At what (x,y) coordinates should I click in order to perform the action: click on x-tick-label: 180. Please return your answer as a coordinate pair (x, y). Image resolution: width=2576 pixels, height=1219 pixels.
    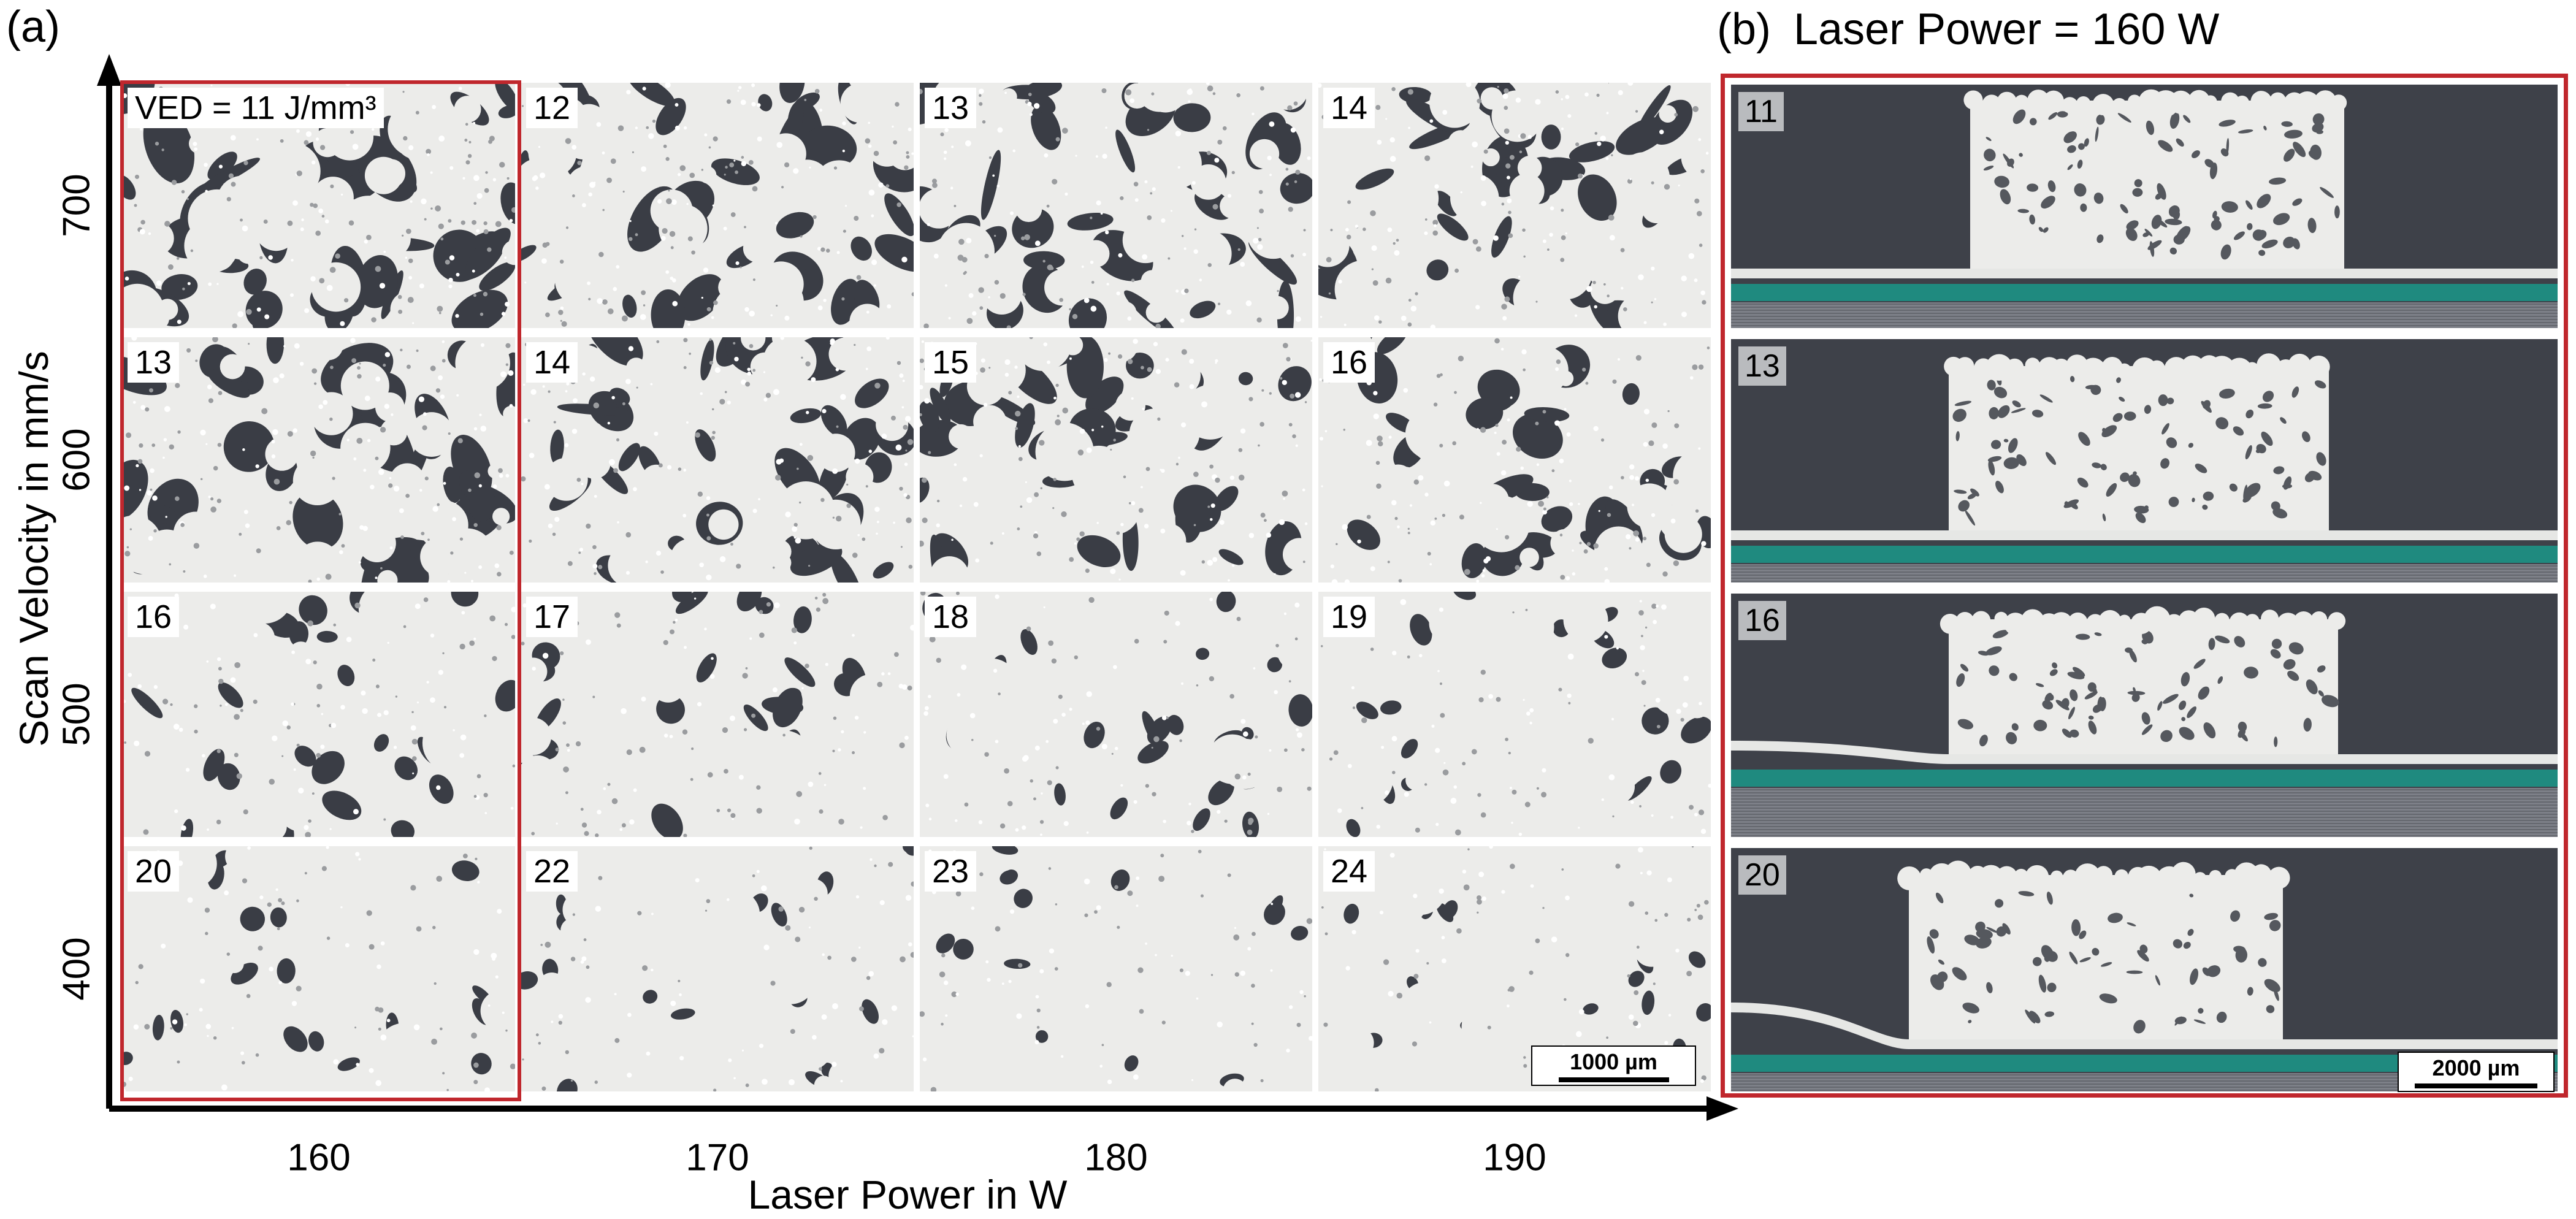
    Looking at the image, I should click on (1116, 1157).